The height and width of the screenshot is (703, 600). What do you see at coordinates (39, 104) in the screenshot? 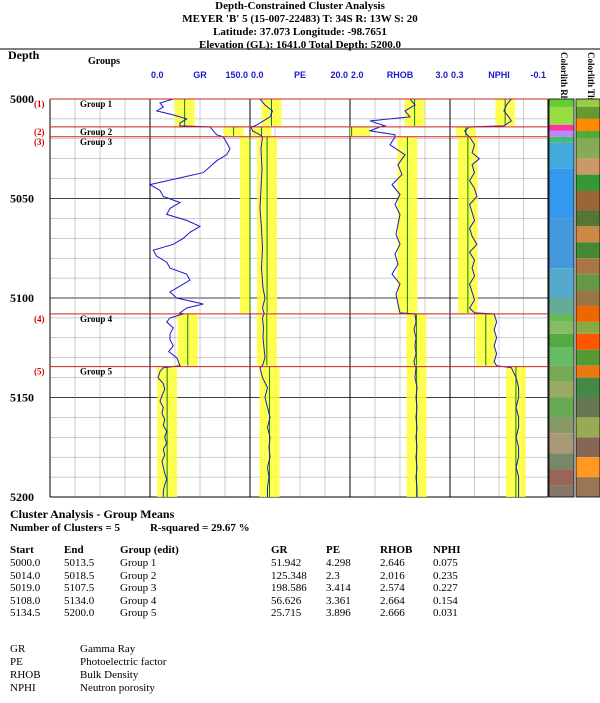
I see `group-number-label: (1)` at bounding box center [39, 104].